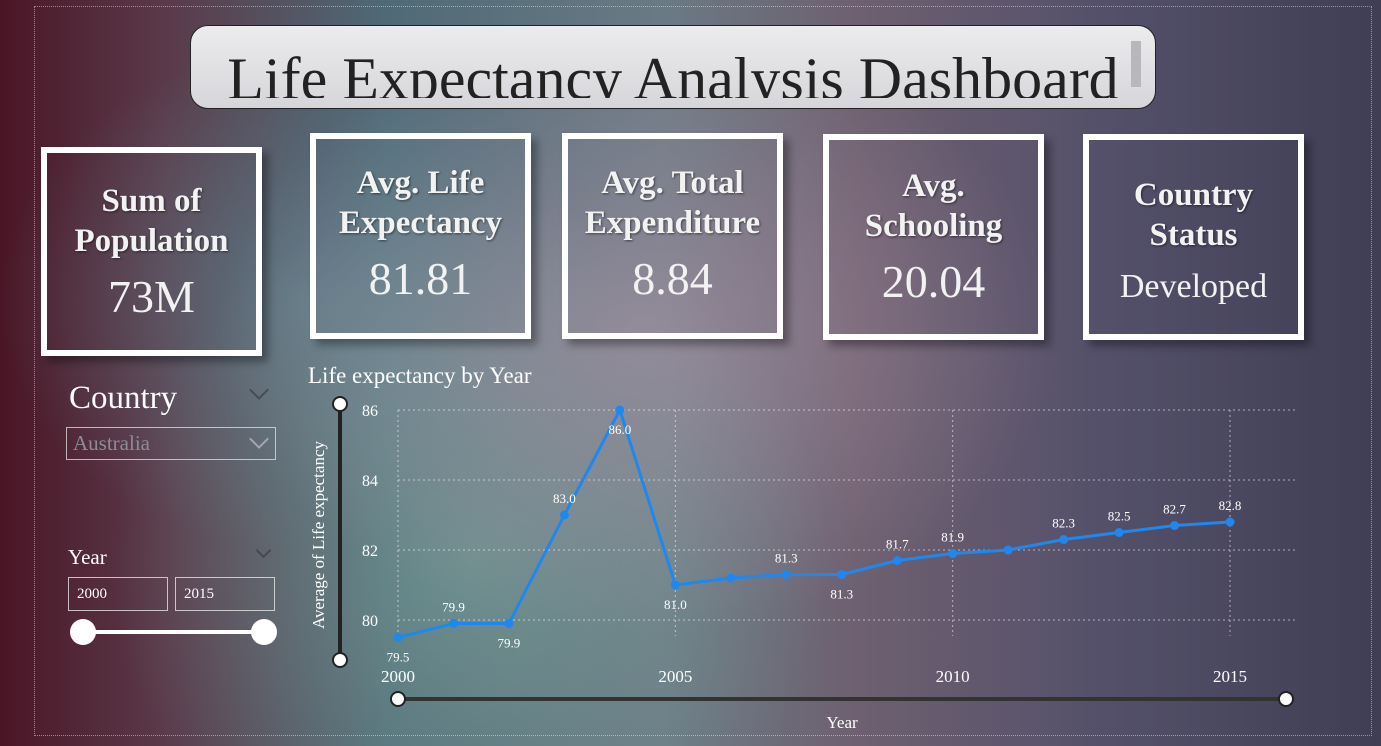  I want to click on card-schooling-label-line1: Avg., so click(933, 186).